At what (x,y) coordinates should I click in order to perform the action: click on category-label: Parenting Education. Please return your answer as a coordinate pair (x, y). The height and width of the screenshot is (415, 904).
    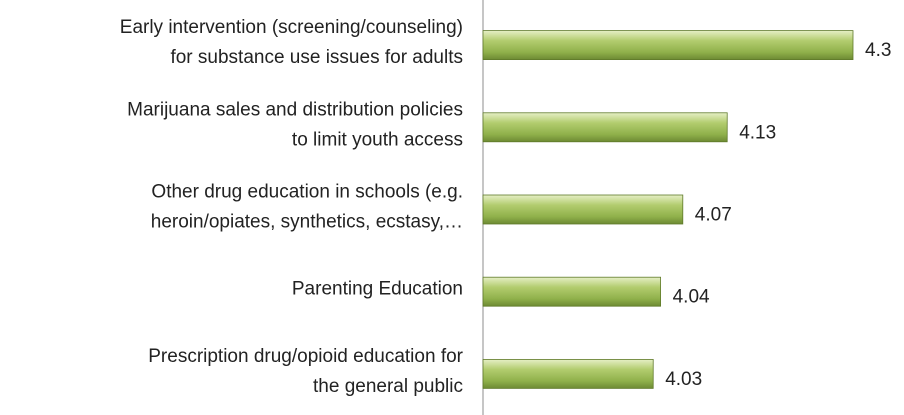
    Looking at the image, I should click on (377, 289).